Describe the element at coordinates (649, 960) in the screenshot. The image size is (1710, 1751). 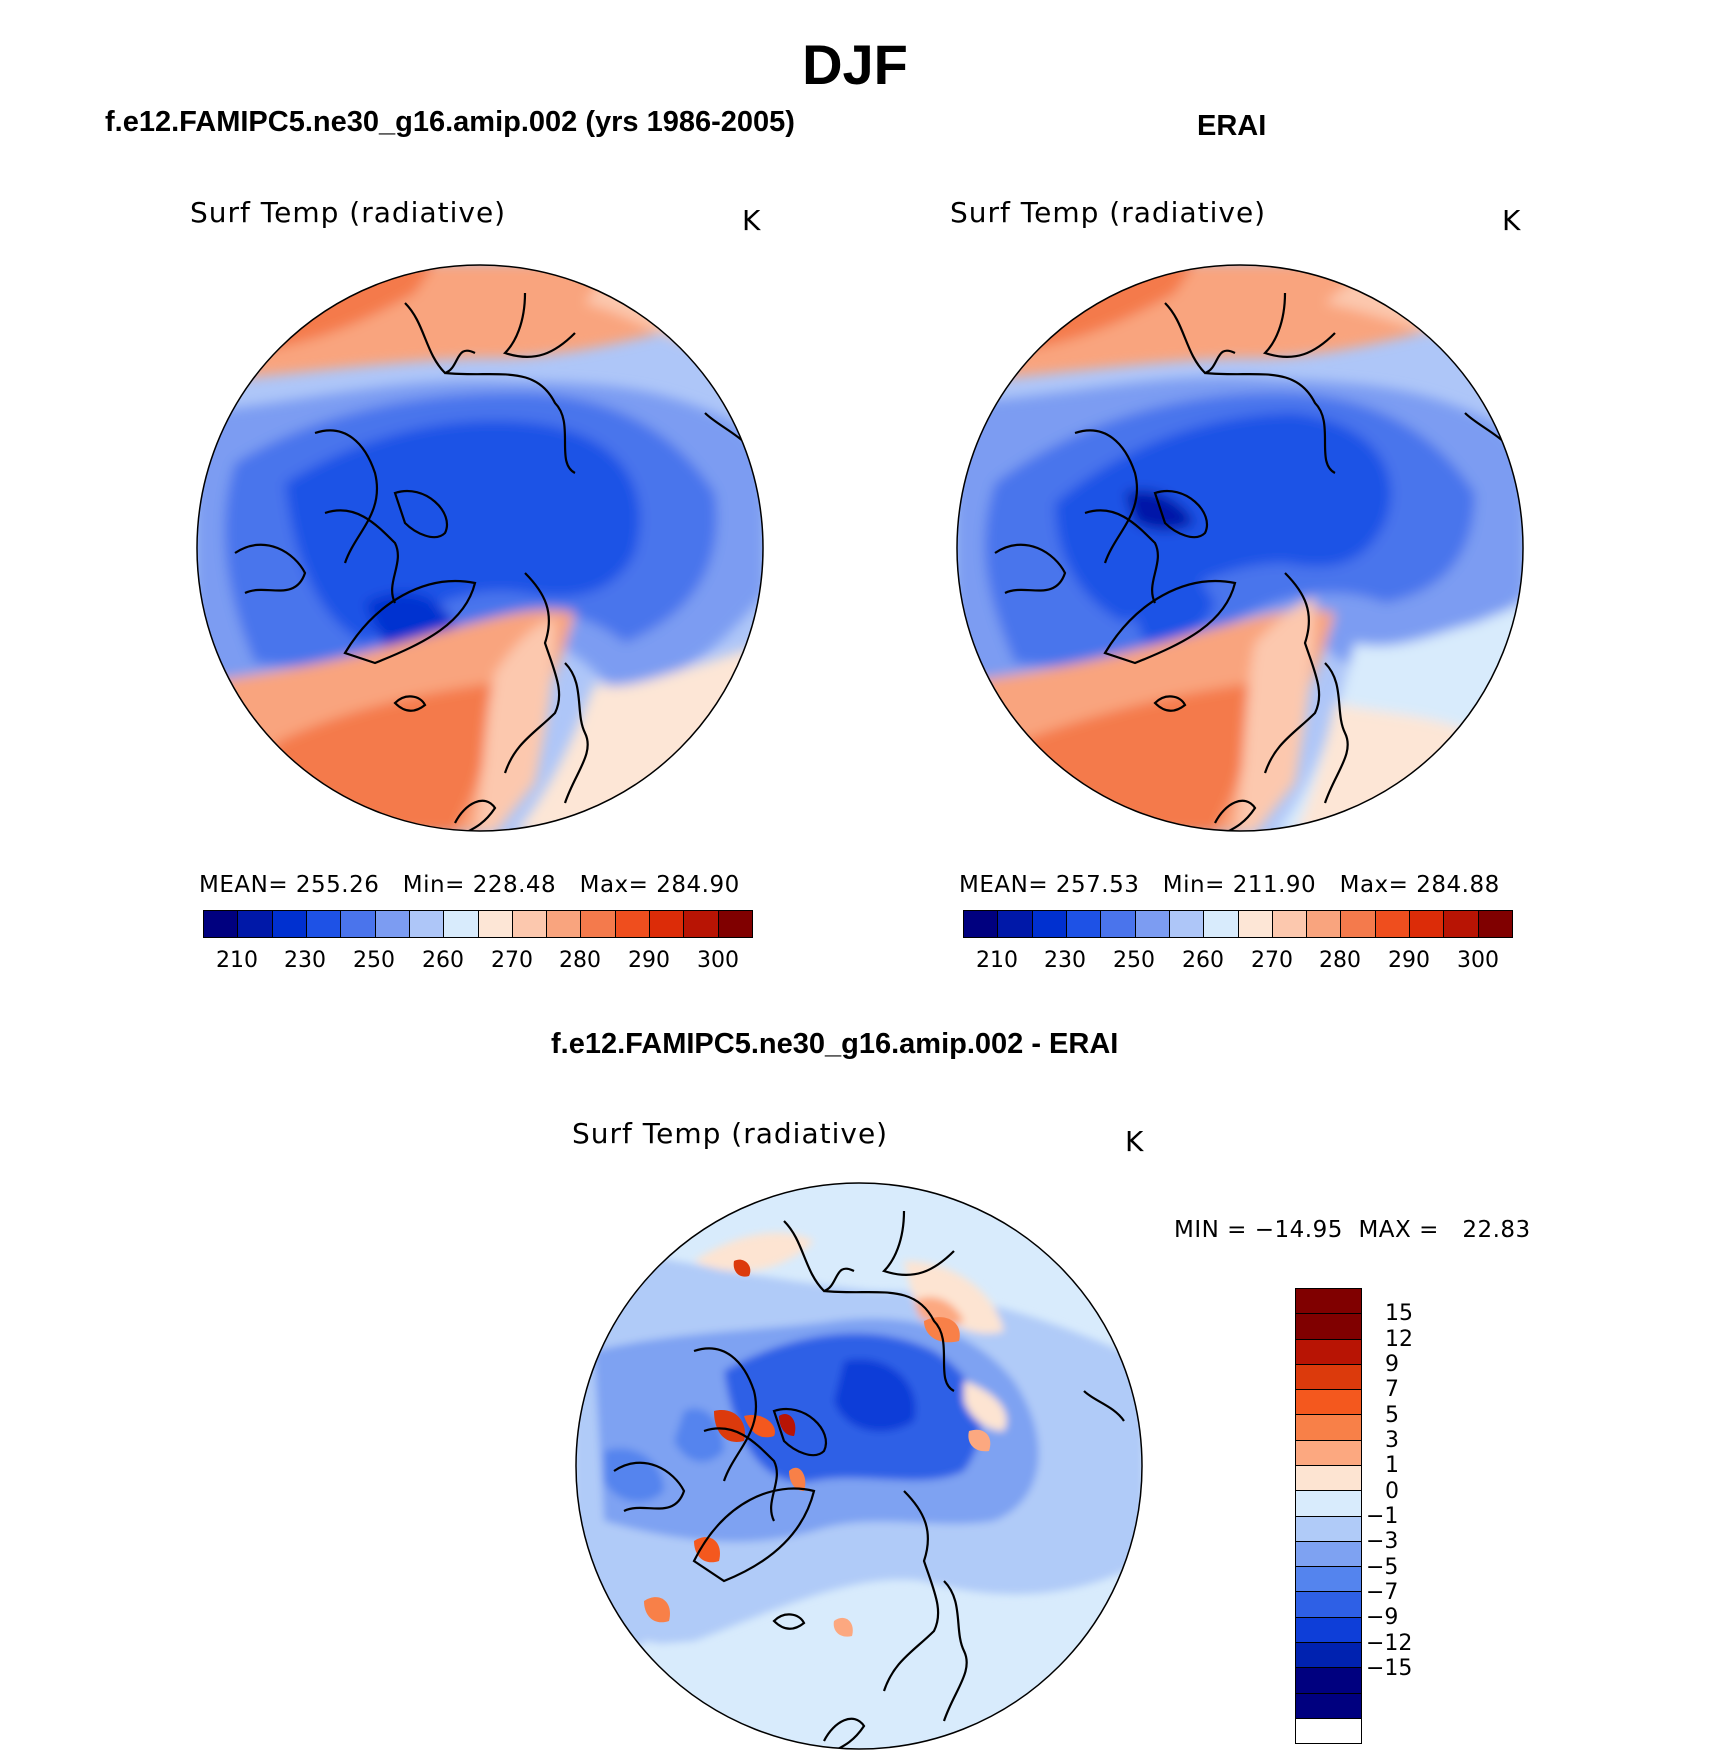
I see `model-colorbar-tick: 290` at that location.